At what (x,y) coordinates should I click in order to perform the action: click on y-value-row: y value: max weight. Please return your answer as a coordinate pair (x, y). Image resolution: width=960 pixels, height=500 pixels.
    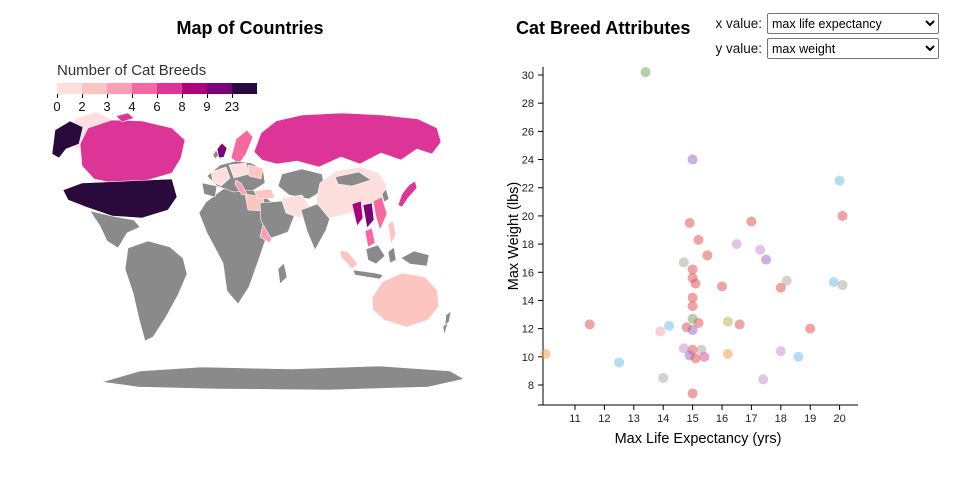
    Looking at the image, I should click on (823, 48).